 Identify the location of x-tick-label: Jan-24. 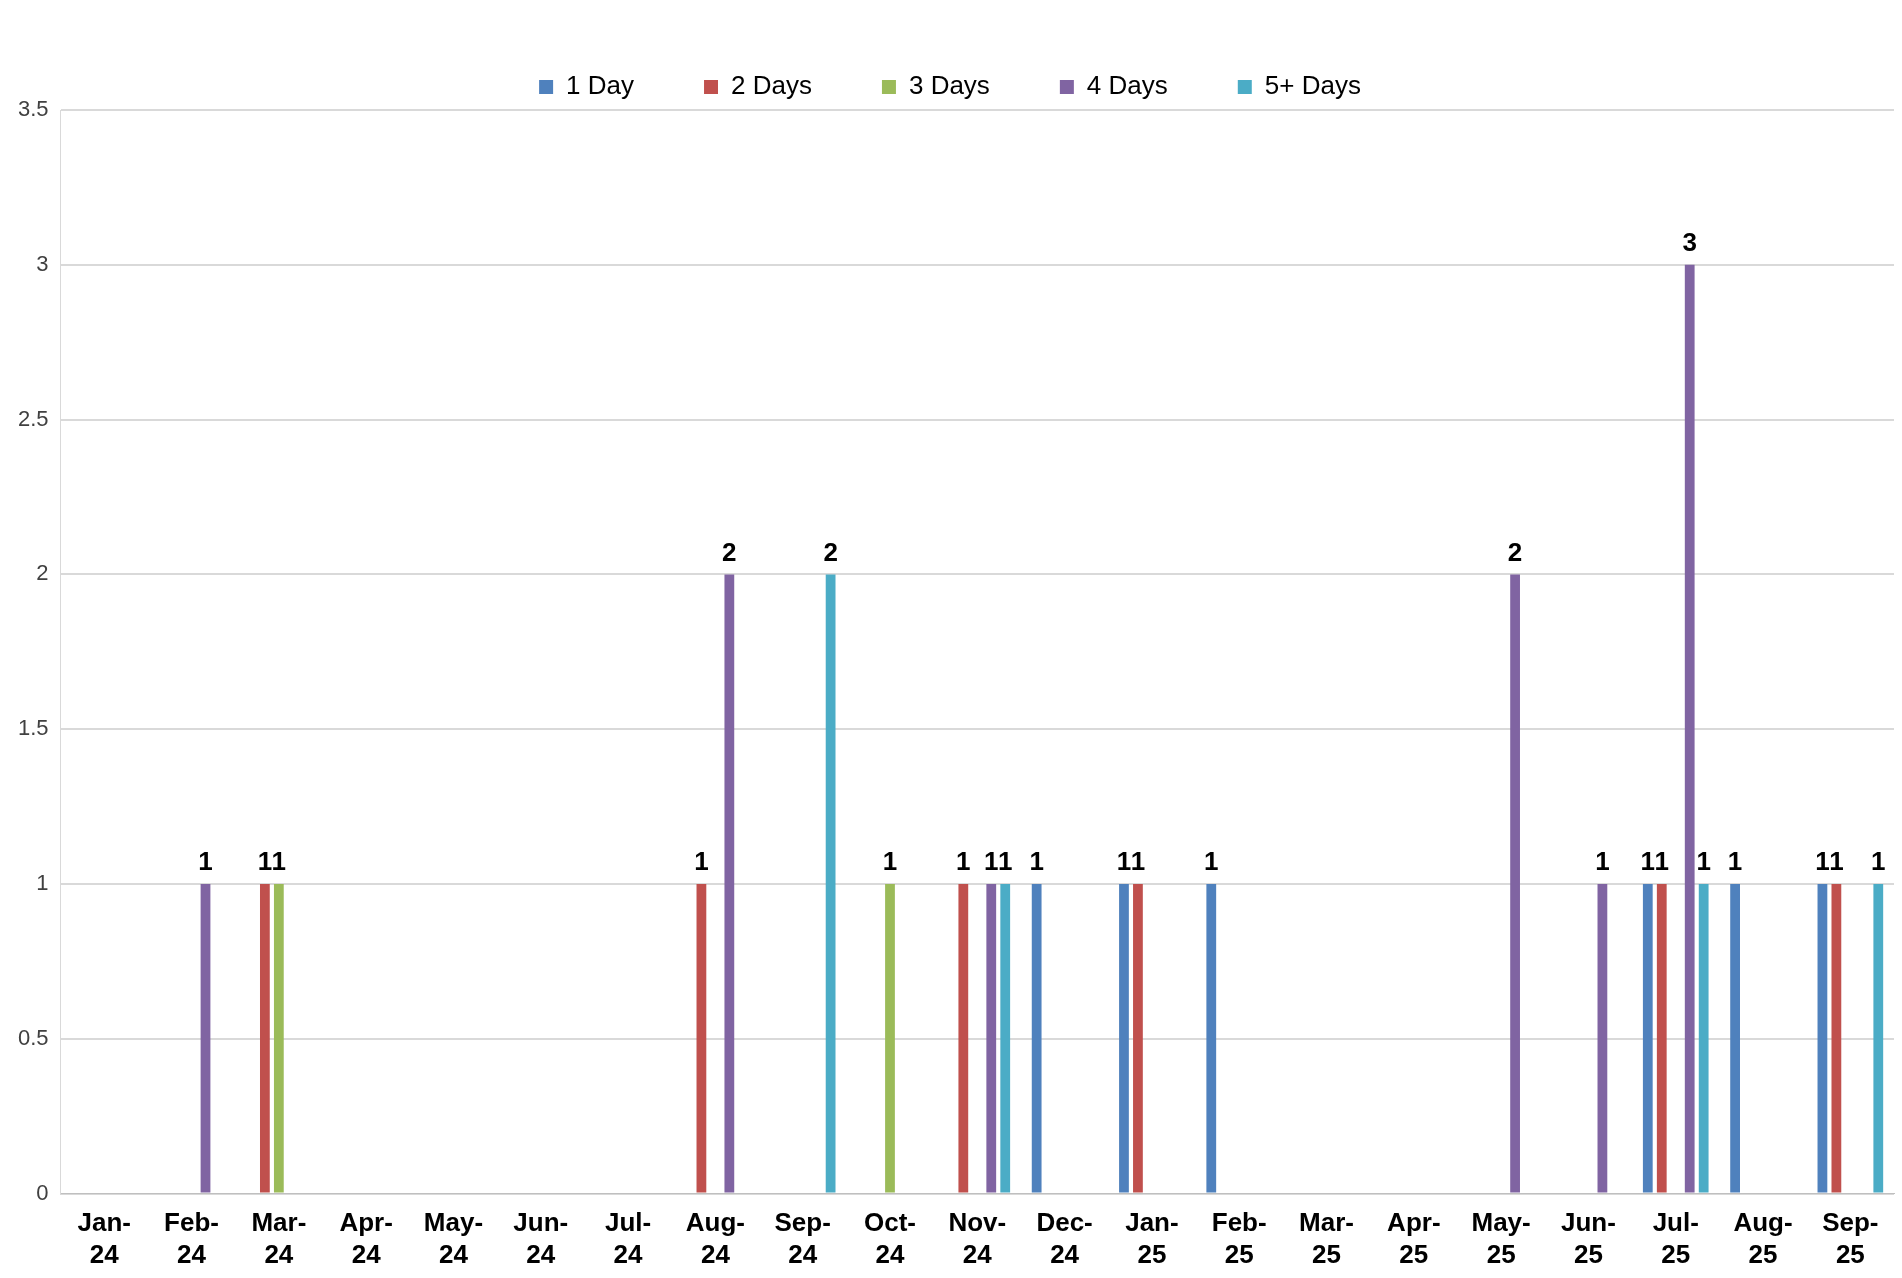
(104, 1238).